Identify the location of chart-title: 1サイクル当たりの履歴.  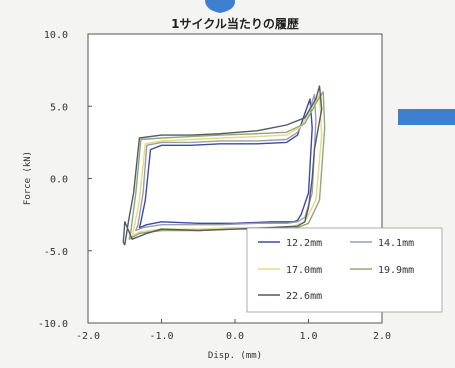
(235, 23).